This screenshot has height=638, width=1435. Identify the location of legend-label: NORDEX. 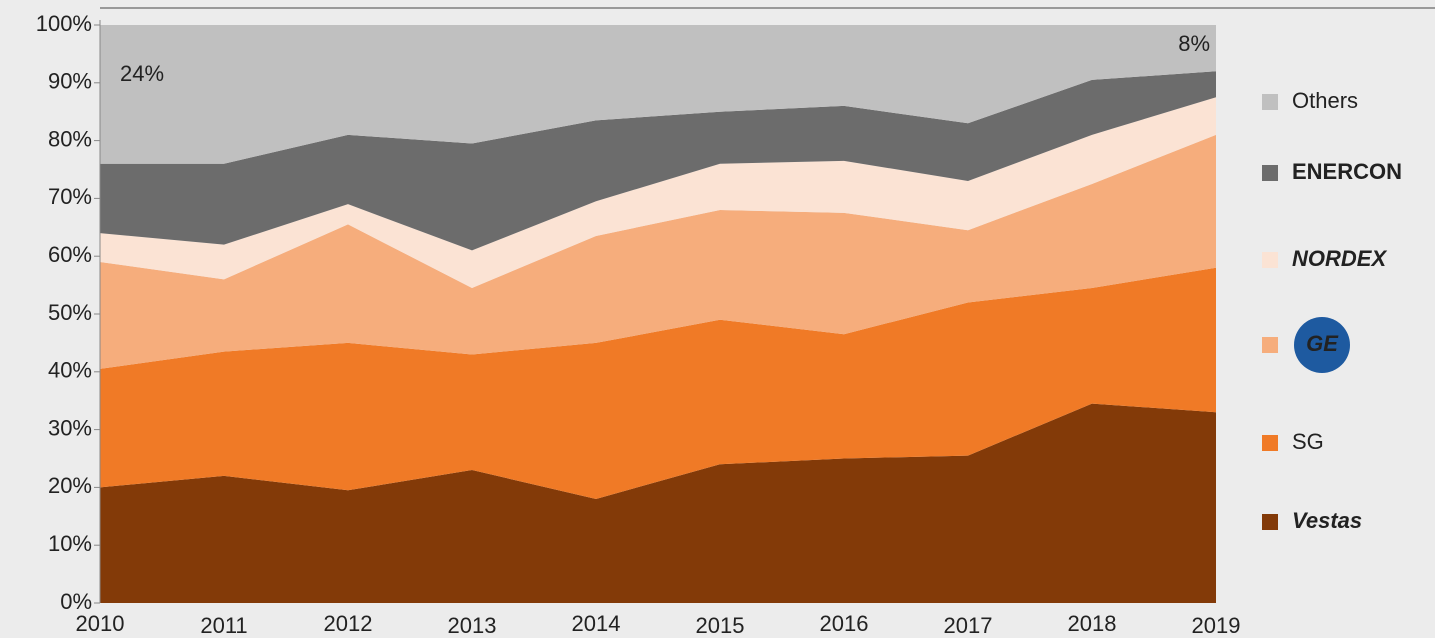
(1339, 258).